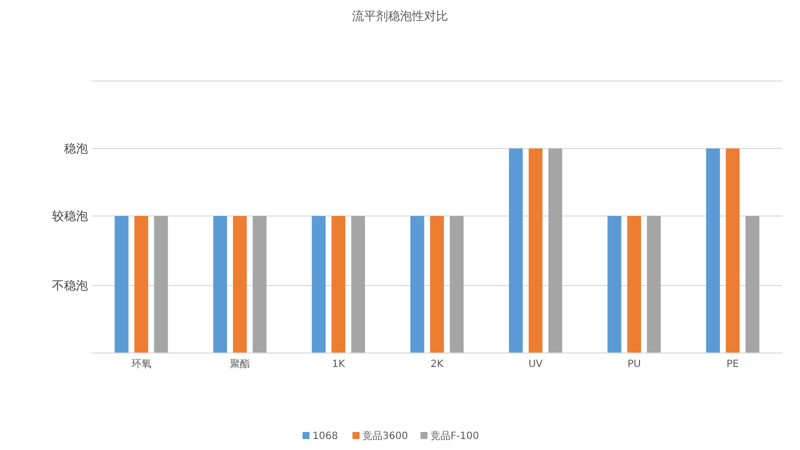 The height and width of the screenshot is (450, 800). I want to click on x-tick-label: UV, so click(535, 364).